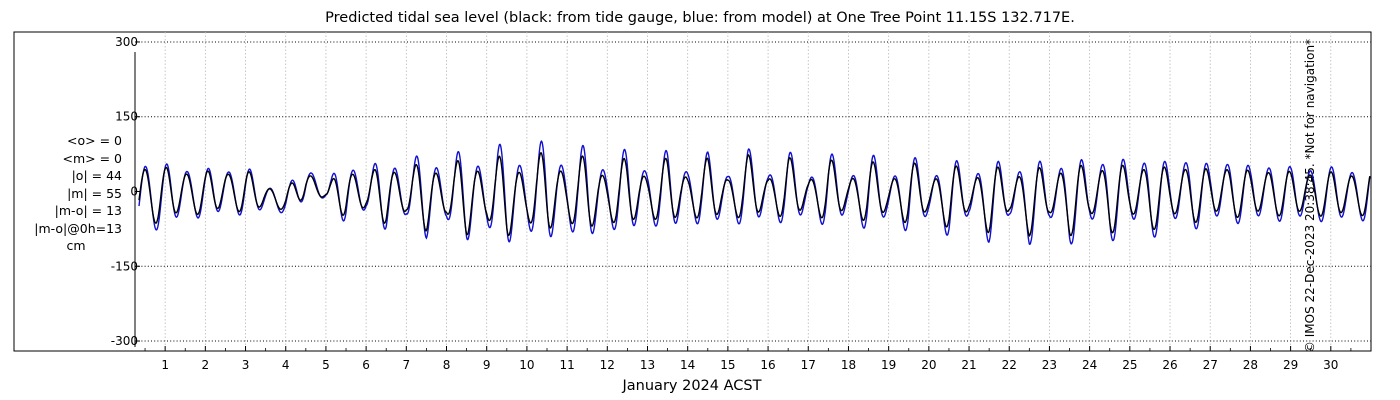 The width and height of the screenshot is (1400, 400). I want to click on x-tick-label: 24, so click(1089, 365).